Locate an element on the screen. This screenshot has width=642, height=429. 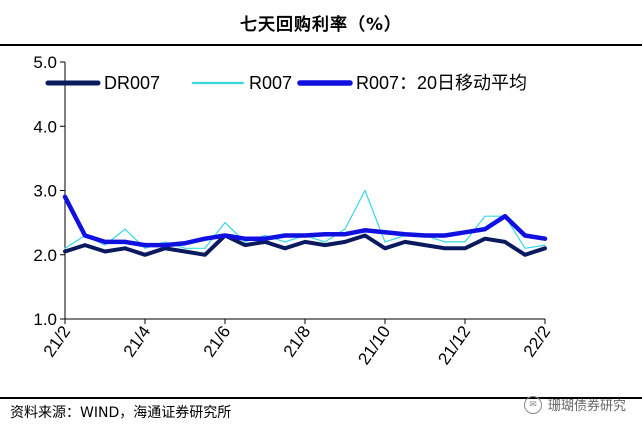
x-tick-label: 21/6 is located at coordinates (217, 341).